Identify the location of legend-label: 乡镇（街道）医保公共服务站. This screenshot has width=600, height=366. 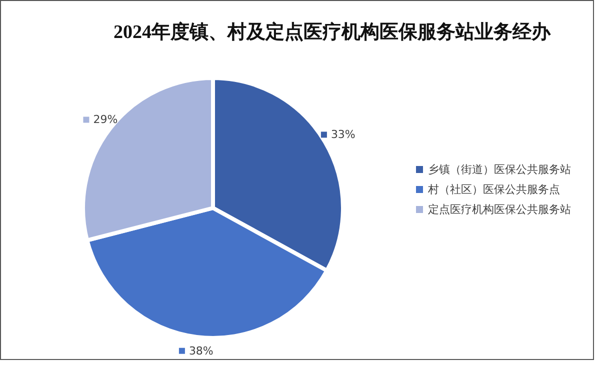
(499, 169).